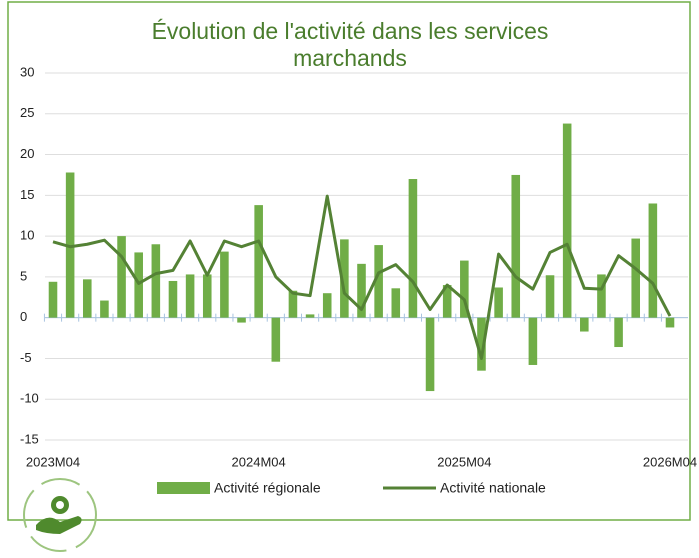 The height and width of the screenshot is (558, 699). Describe the element at coordinates (23, 275) in the screenshot. I see `y-tick-label: 5` at that location.